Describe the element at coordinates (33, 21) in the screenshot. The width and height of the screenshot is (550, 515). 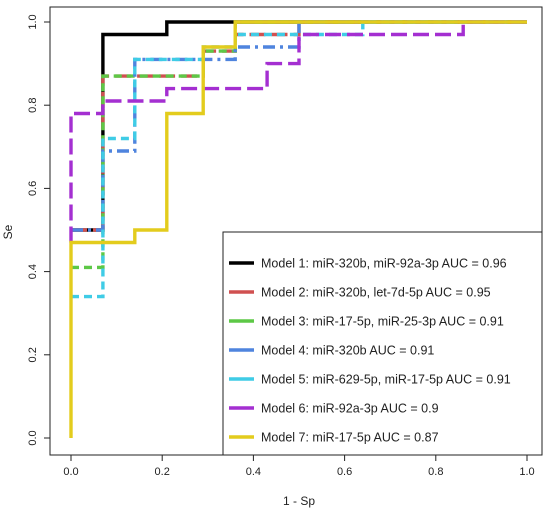
I see `y-tick-label: 1.0` at that location.